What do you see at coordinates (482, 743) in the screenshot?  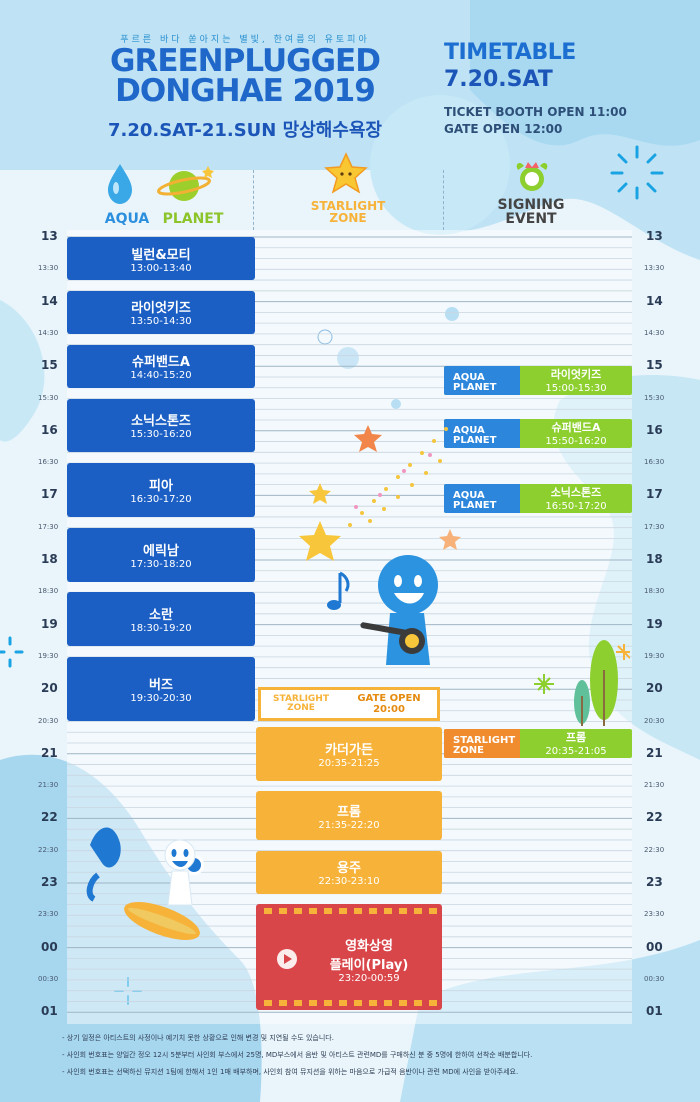 I see `signing-stage-tag: STARLIGHT ZONE` at bounding box center [482, 743].